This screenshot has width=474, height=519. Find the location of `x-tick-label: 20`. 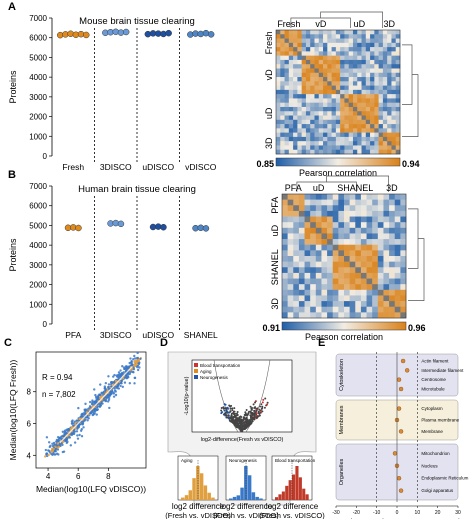

x-tick-label: 20 is located at coordinates (438, 513).